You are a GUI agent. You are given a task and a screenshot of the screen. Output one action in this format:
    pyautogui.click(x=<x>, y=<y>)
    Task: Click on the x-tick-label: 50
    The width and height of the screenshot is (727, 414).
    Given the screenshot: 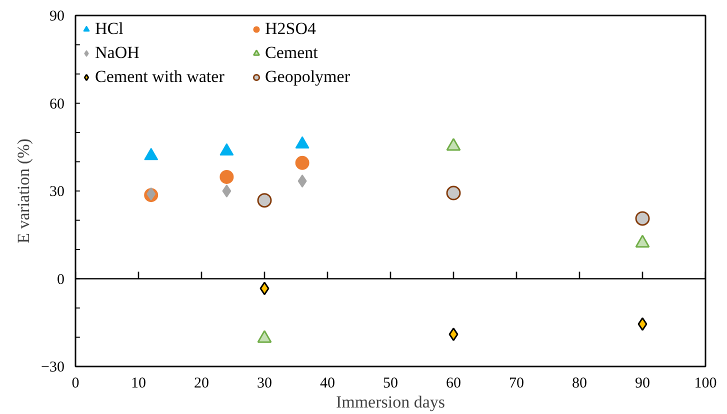 What is the action you would take?
    pyautogui.click(x=390, y=384)
    